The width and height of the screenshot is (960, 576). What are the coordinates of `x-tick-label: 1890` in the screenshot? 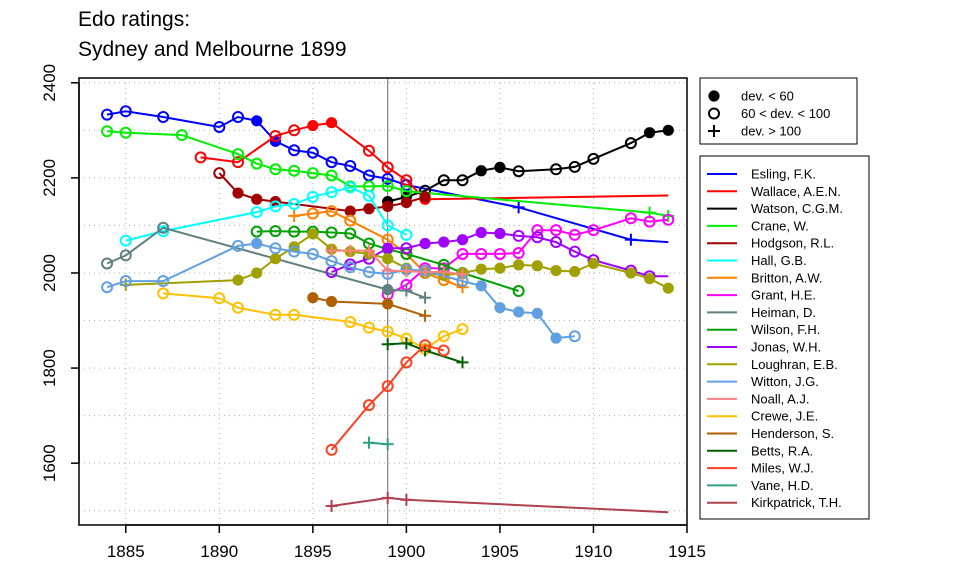 It's located at (219, 551).